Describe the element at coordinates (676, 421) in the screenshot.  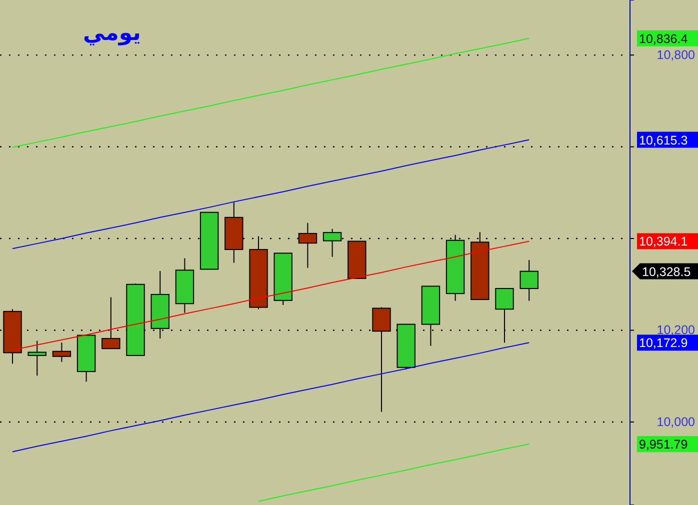
I see `y-tick-label: 10,000` at that location.